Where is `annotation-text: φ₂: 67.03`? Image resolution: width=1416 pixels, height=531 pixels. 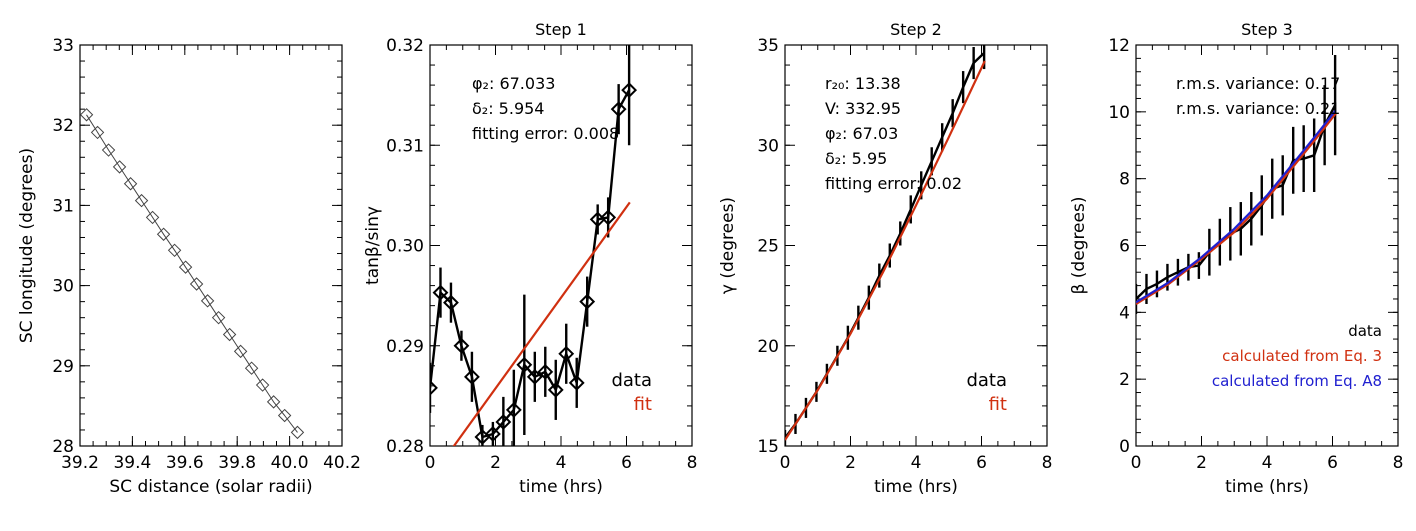 annotation-text: φ₂: 67.03 is located at coordinates (861, 133).